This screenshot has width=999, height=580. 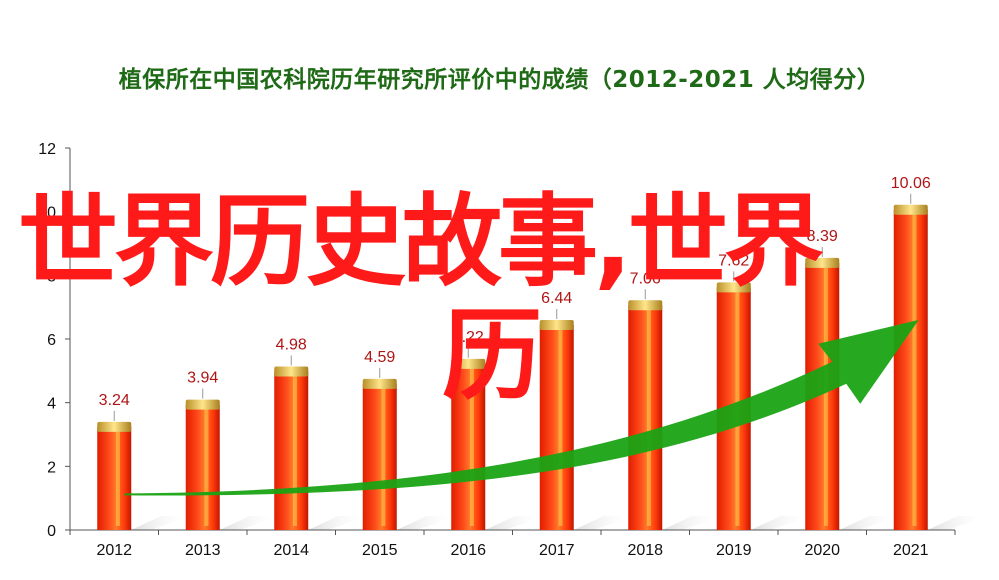 What do you see at coordinates (645, 550) in the screenshot?
I see `x-tick-label: 2018` at bounding box center [645, 550].